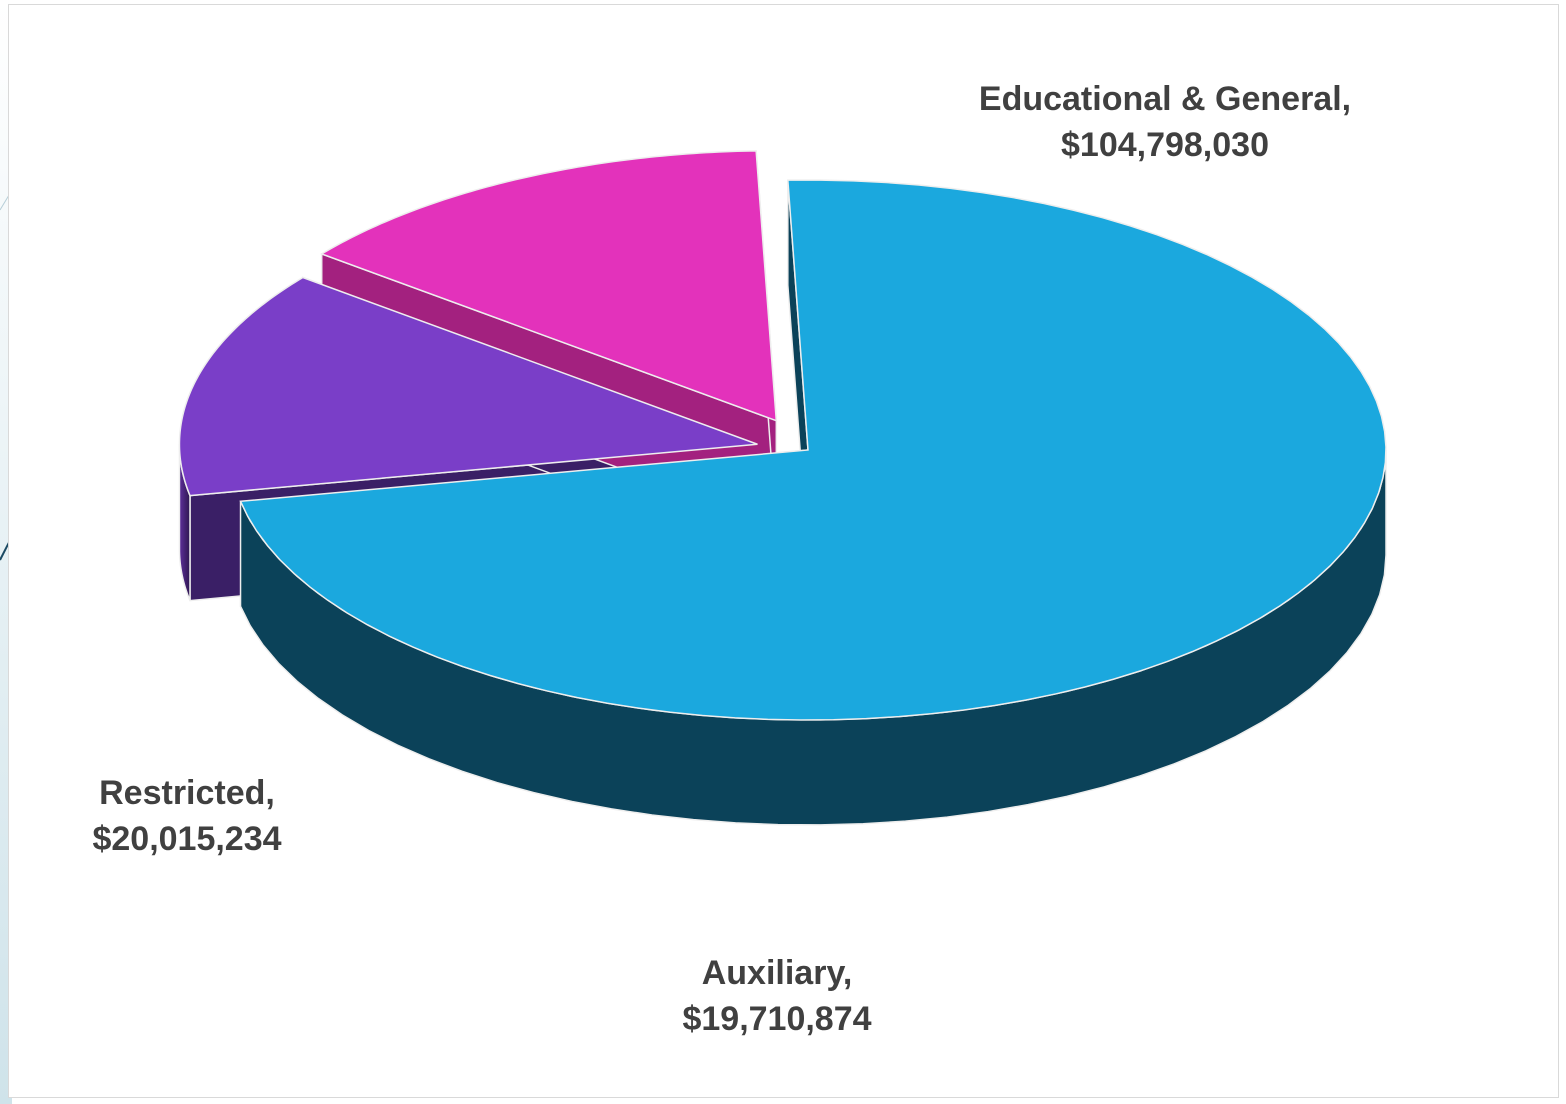  Describe the element at coordinates (777, 1019) in the screenshot. I see `label-value: $19,710,874` at that location.